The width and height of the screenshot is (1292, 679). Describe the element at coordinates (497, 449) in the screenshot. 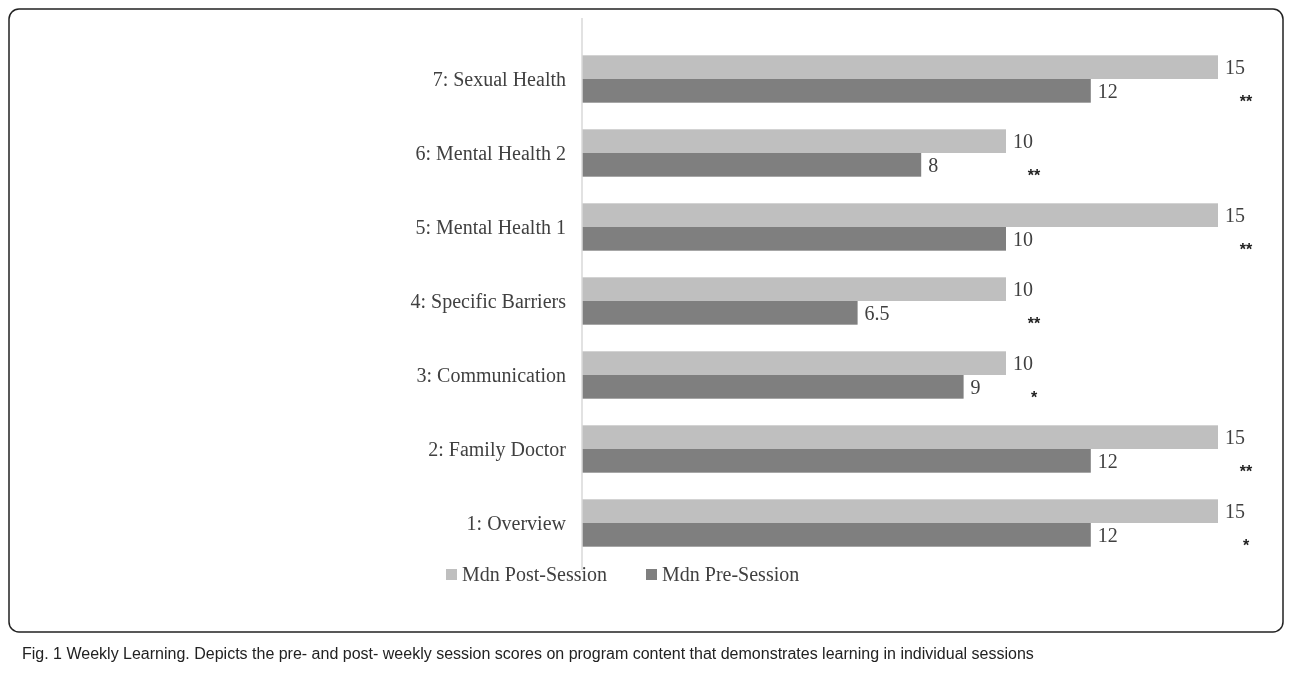

I see `y-tick-label: 2: Family Doctor` at that location.